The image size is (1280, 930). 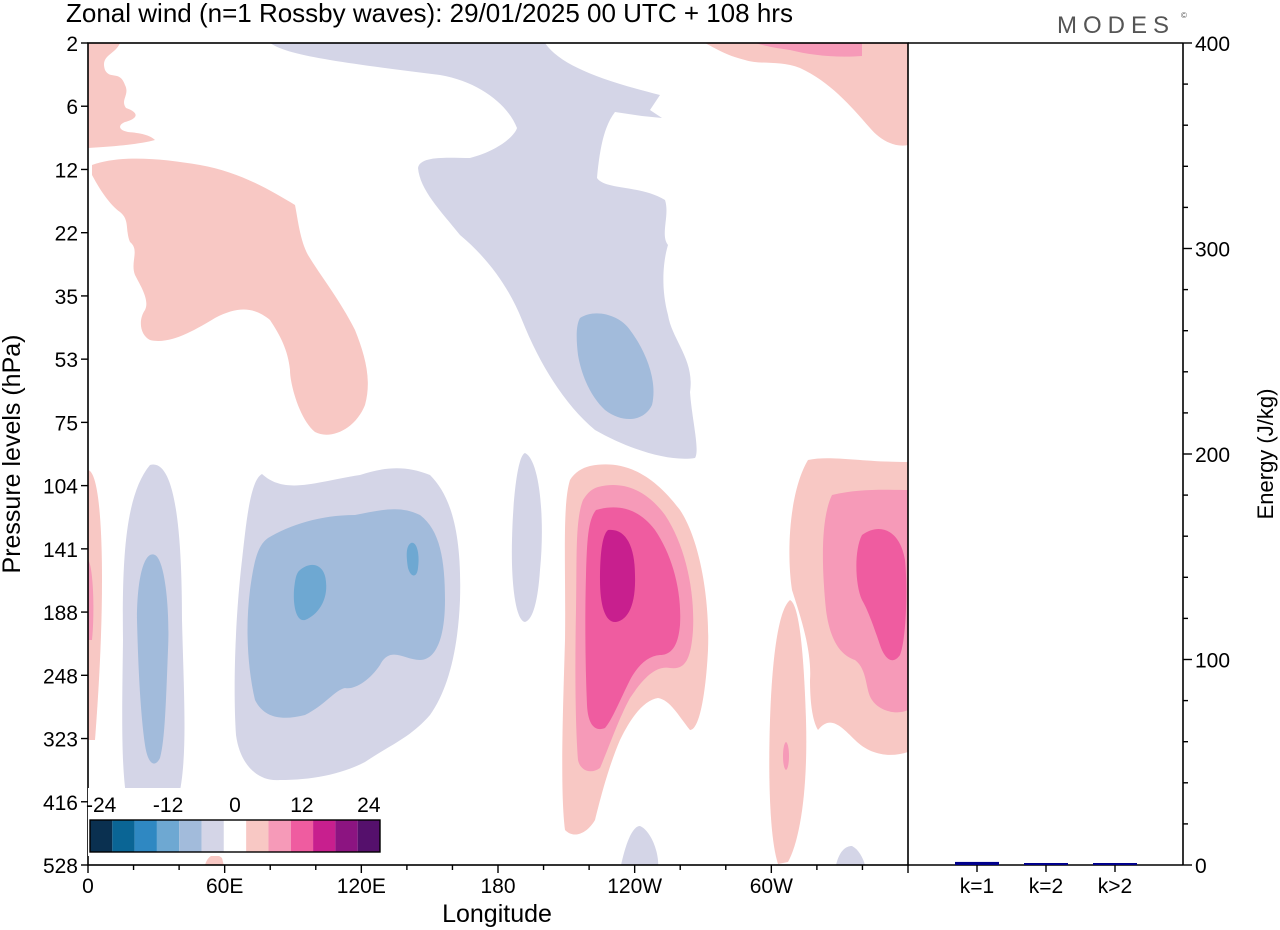 I want to click on y-tick-label: 12, so click(x=66, y=170).